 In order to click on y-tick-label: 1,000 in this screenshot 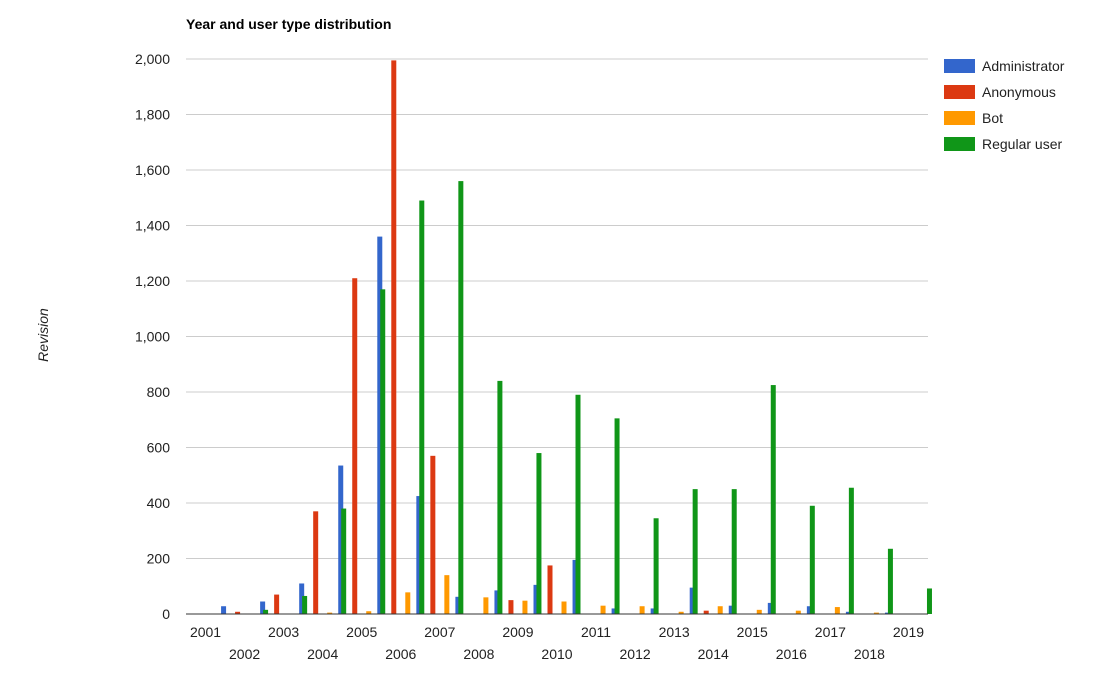, I will do `click(152, 337)`.